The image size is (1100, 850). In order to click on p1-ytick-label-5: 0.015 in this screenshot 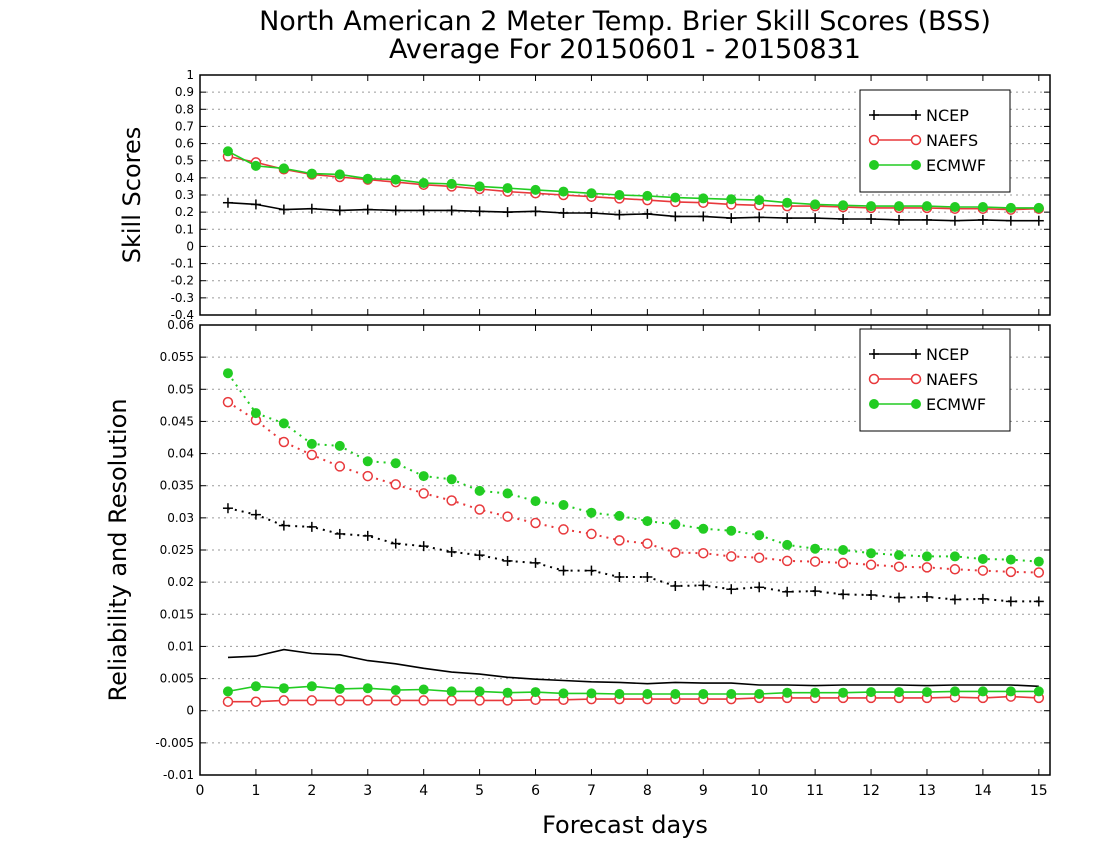, I will do `click(177, 614)`.